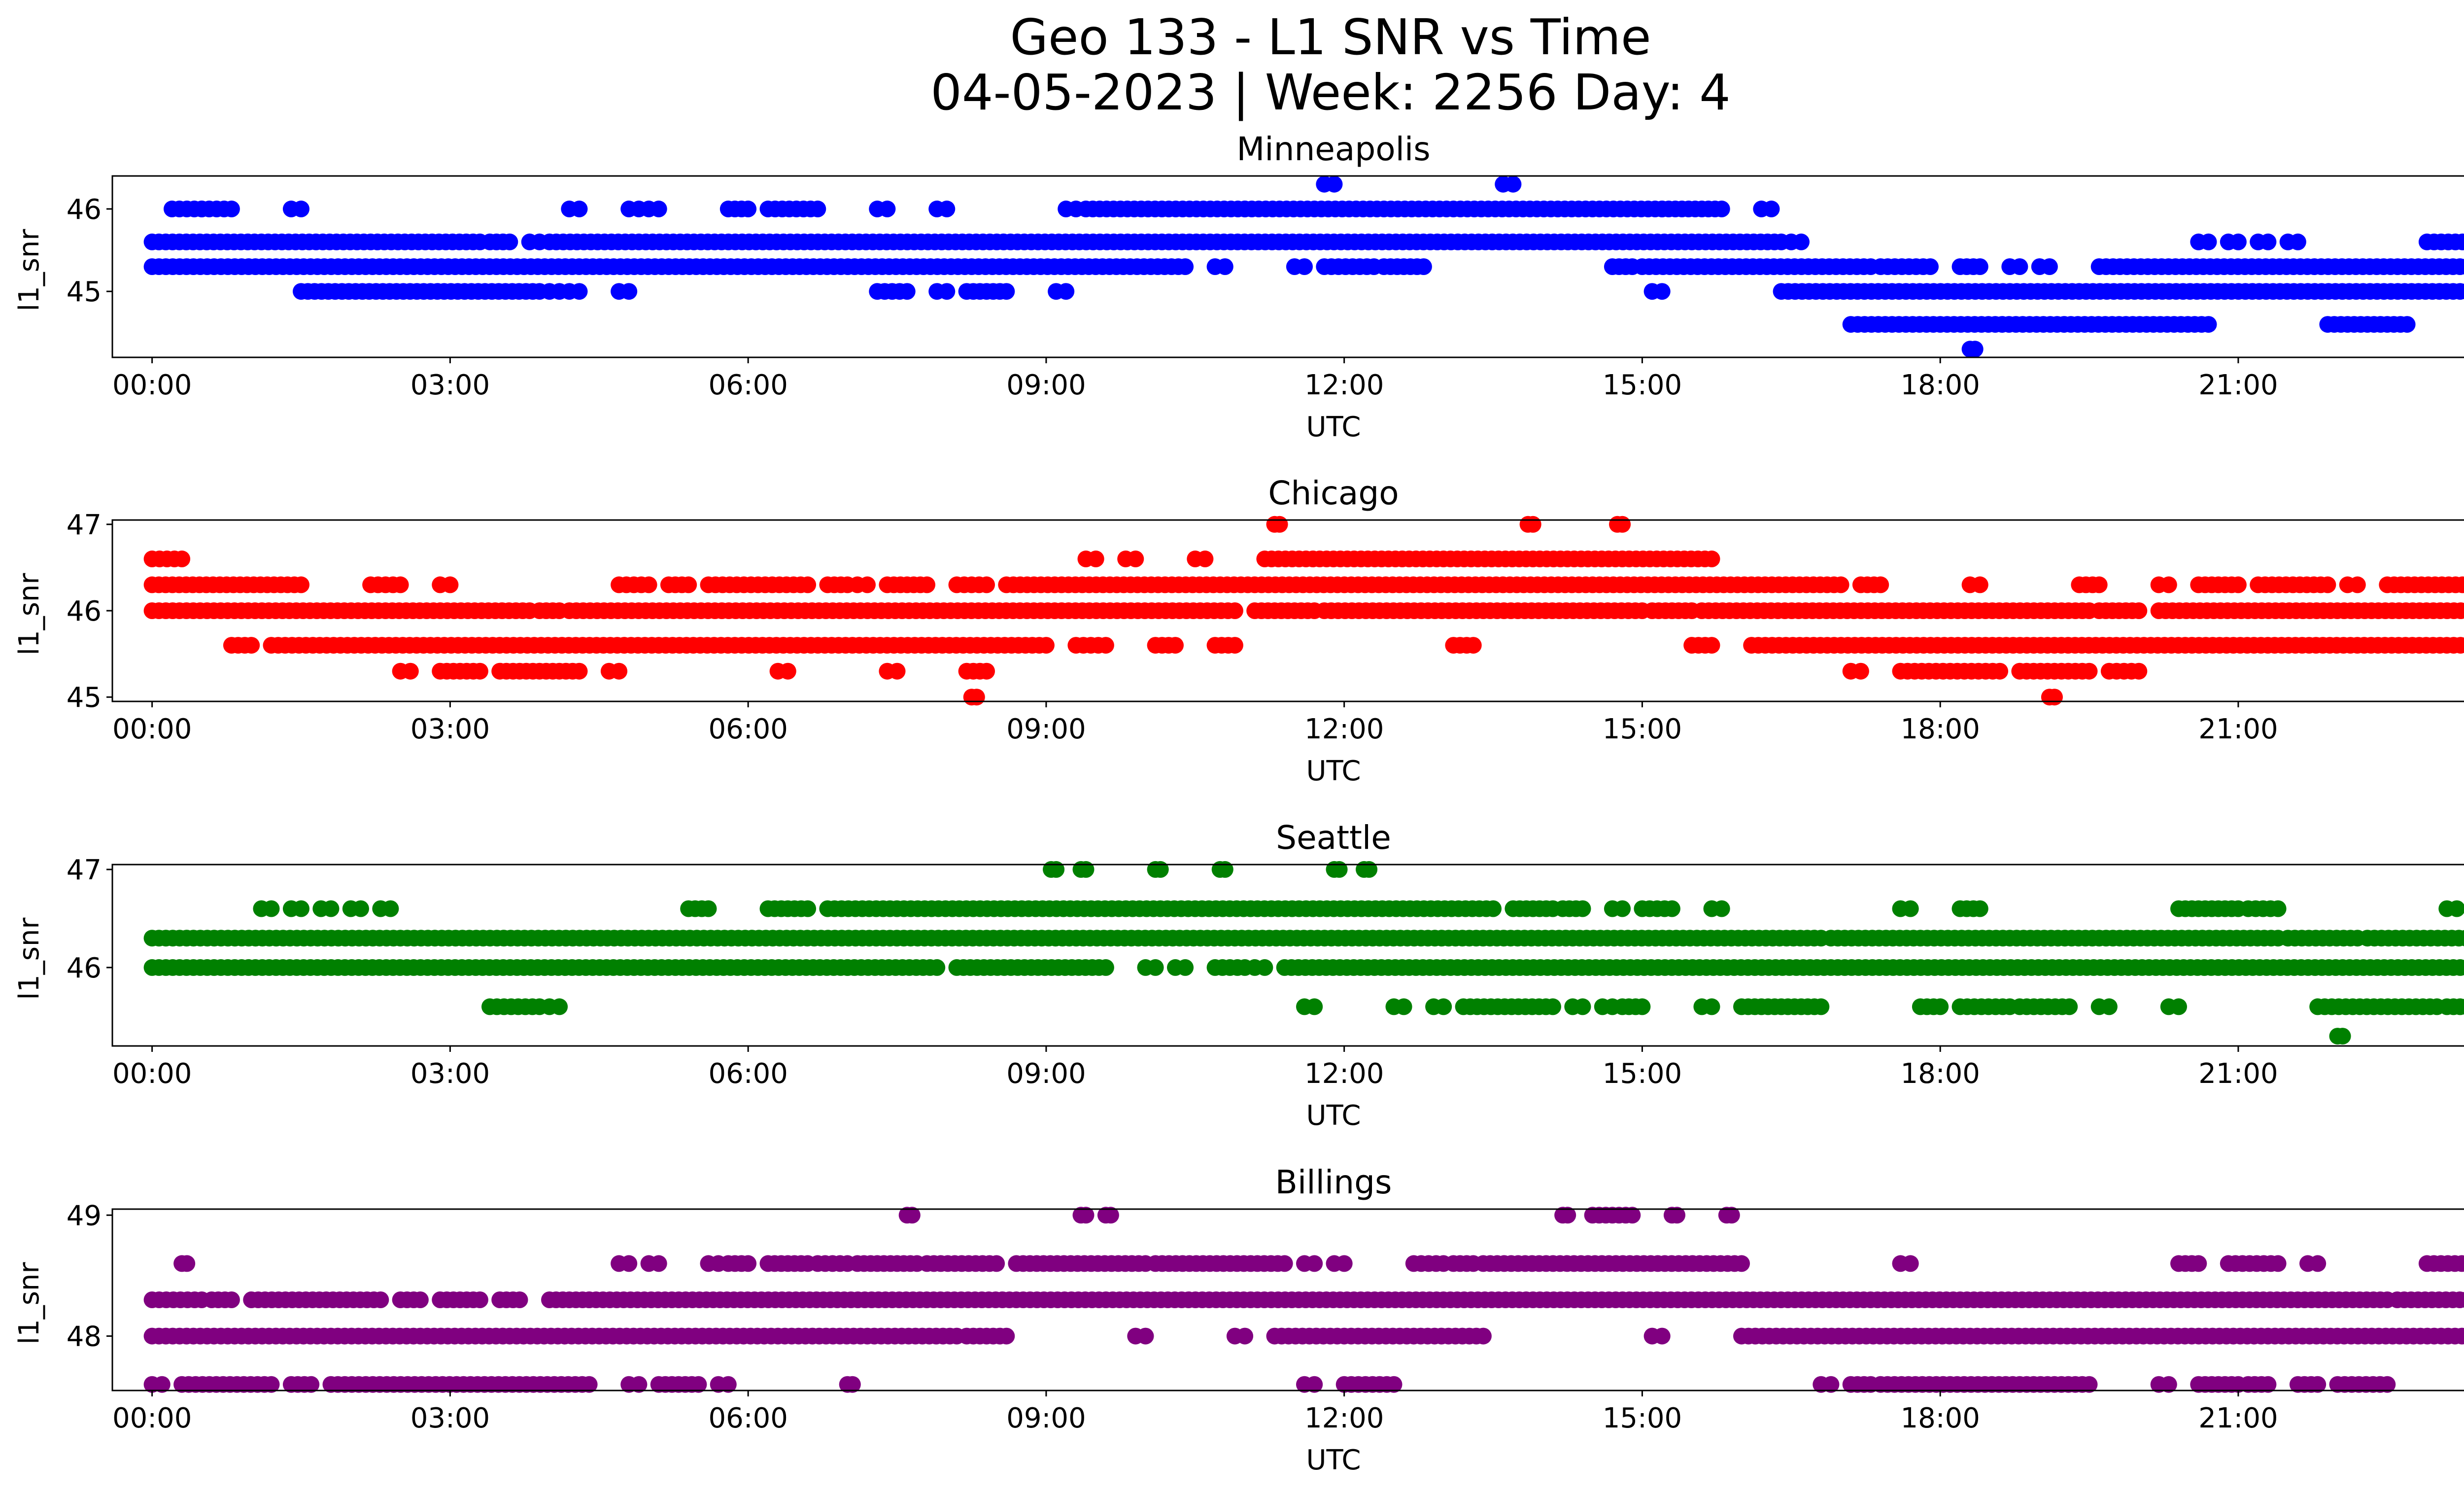 This screenshot has width=2464, height=1495. Describe the element at coordinates (1330, 92) in the screenshot. I see `chart-subtitle: 04-05-2023 | Week: 2256 Day: 4` at that location.